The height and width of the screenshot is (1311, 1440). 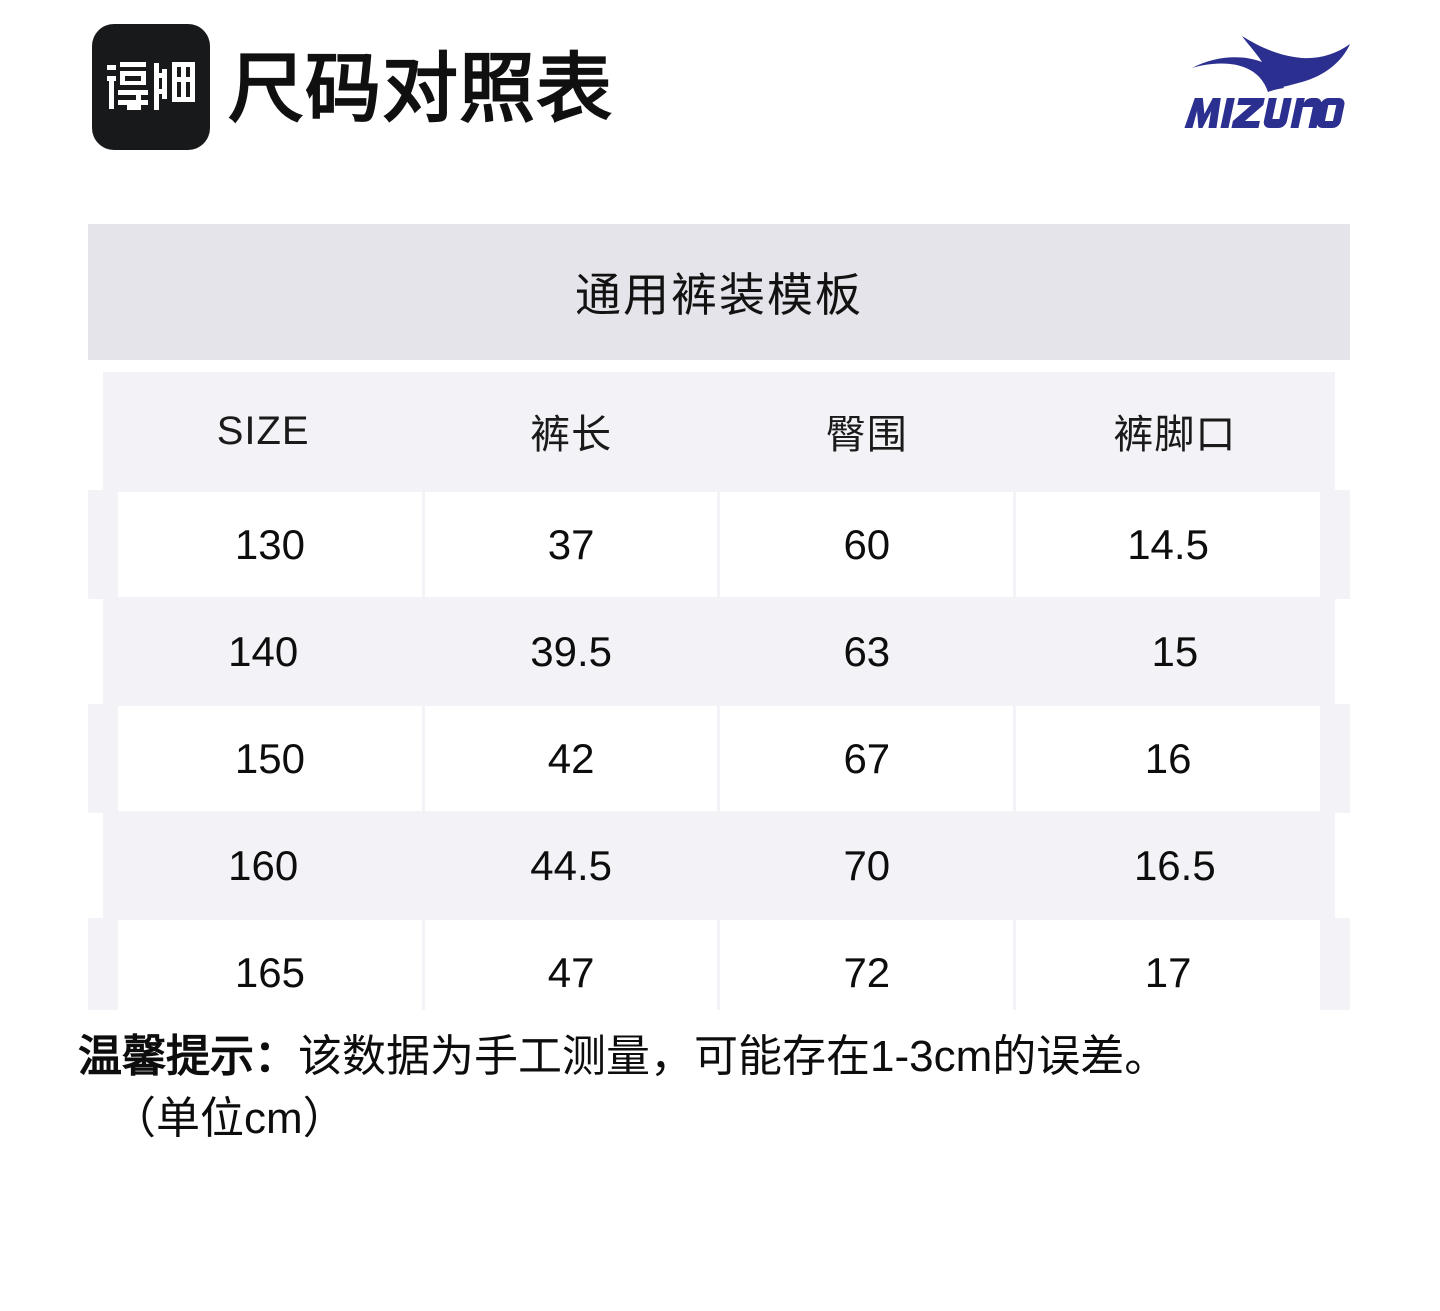 I want to click on table-head: SIZE 裤长 臀围 裤脚口, so click(x=719, y=431).